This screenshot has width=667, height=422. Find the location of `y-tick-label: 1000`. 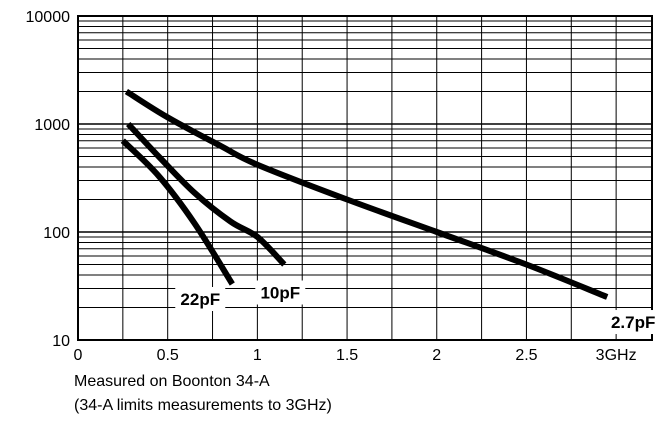

y-tick-label: 1000 is located at coordinates (52, 125).